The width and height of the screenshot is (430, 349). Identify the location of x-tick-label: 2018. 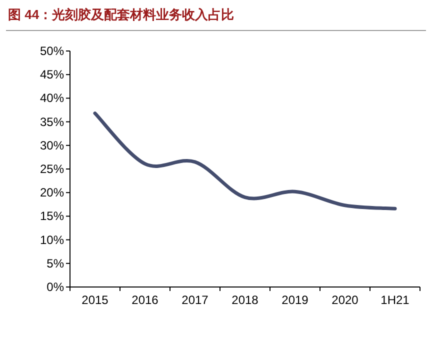
(245, 300).